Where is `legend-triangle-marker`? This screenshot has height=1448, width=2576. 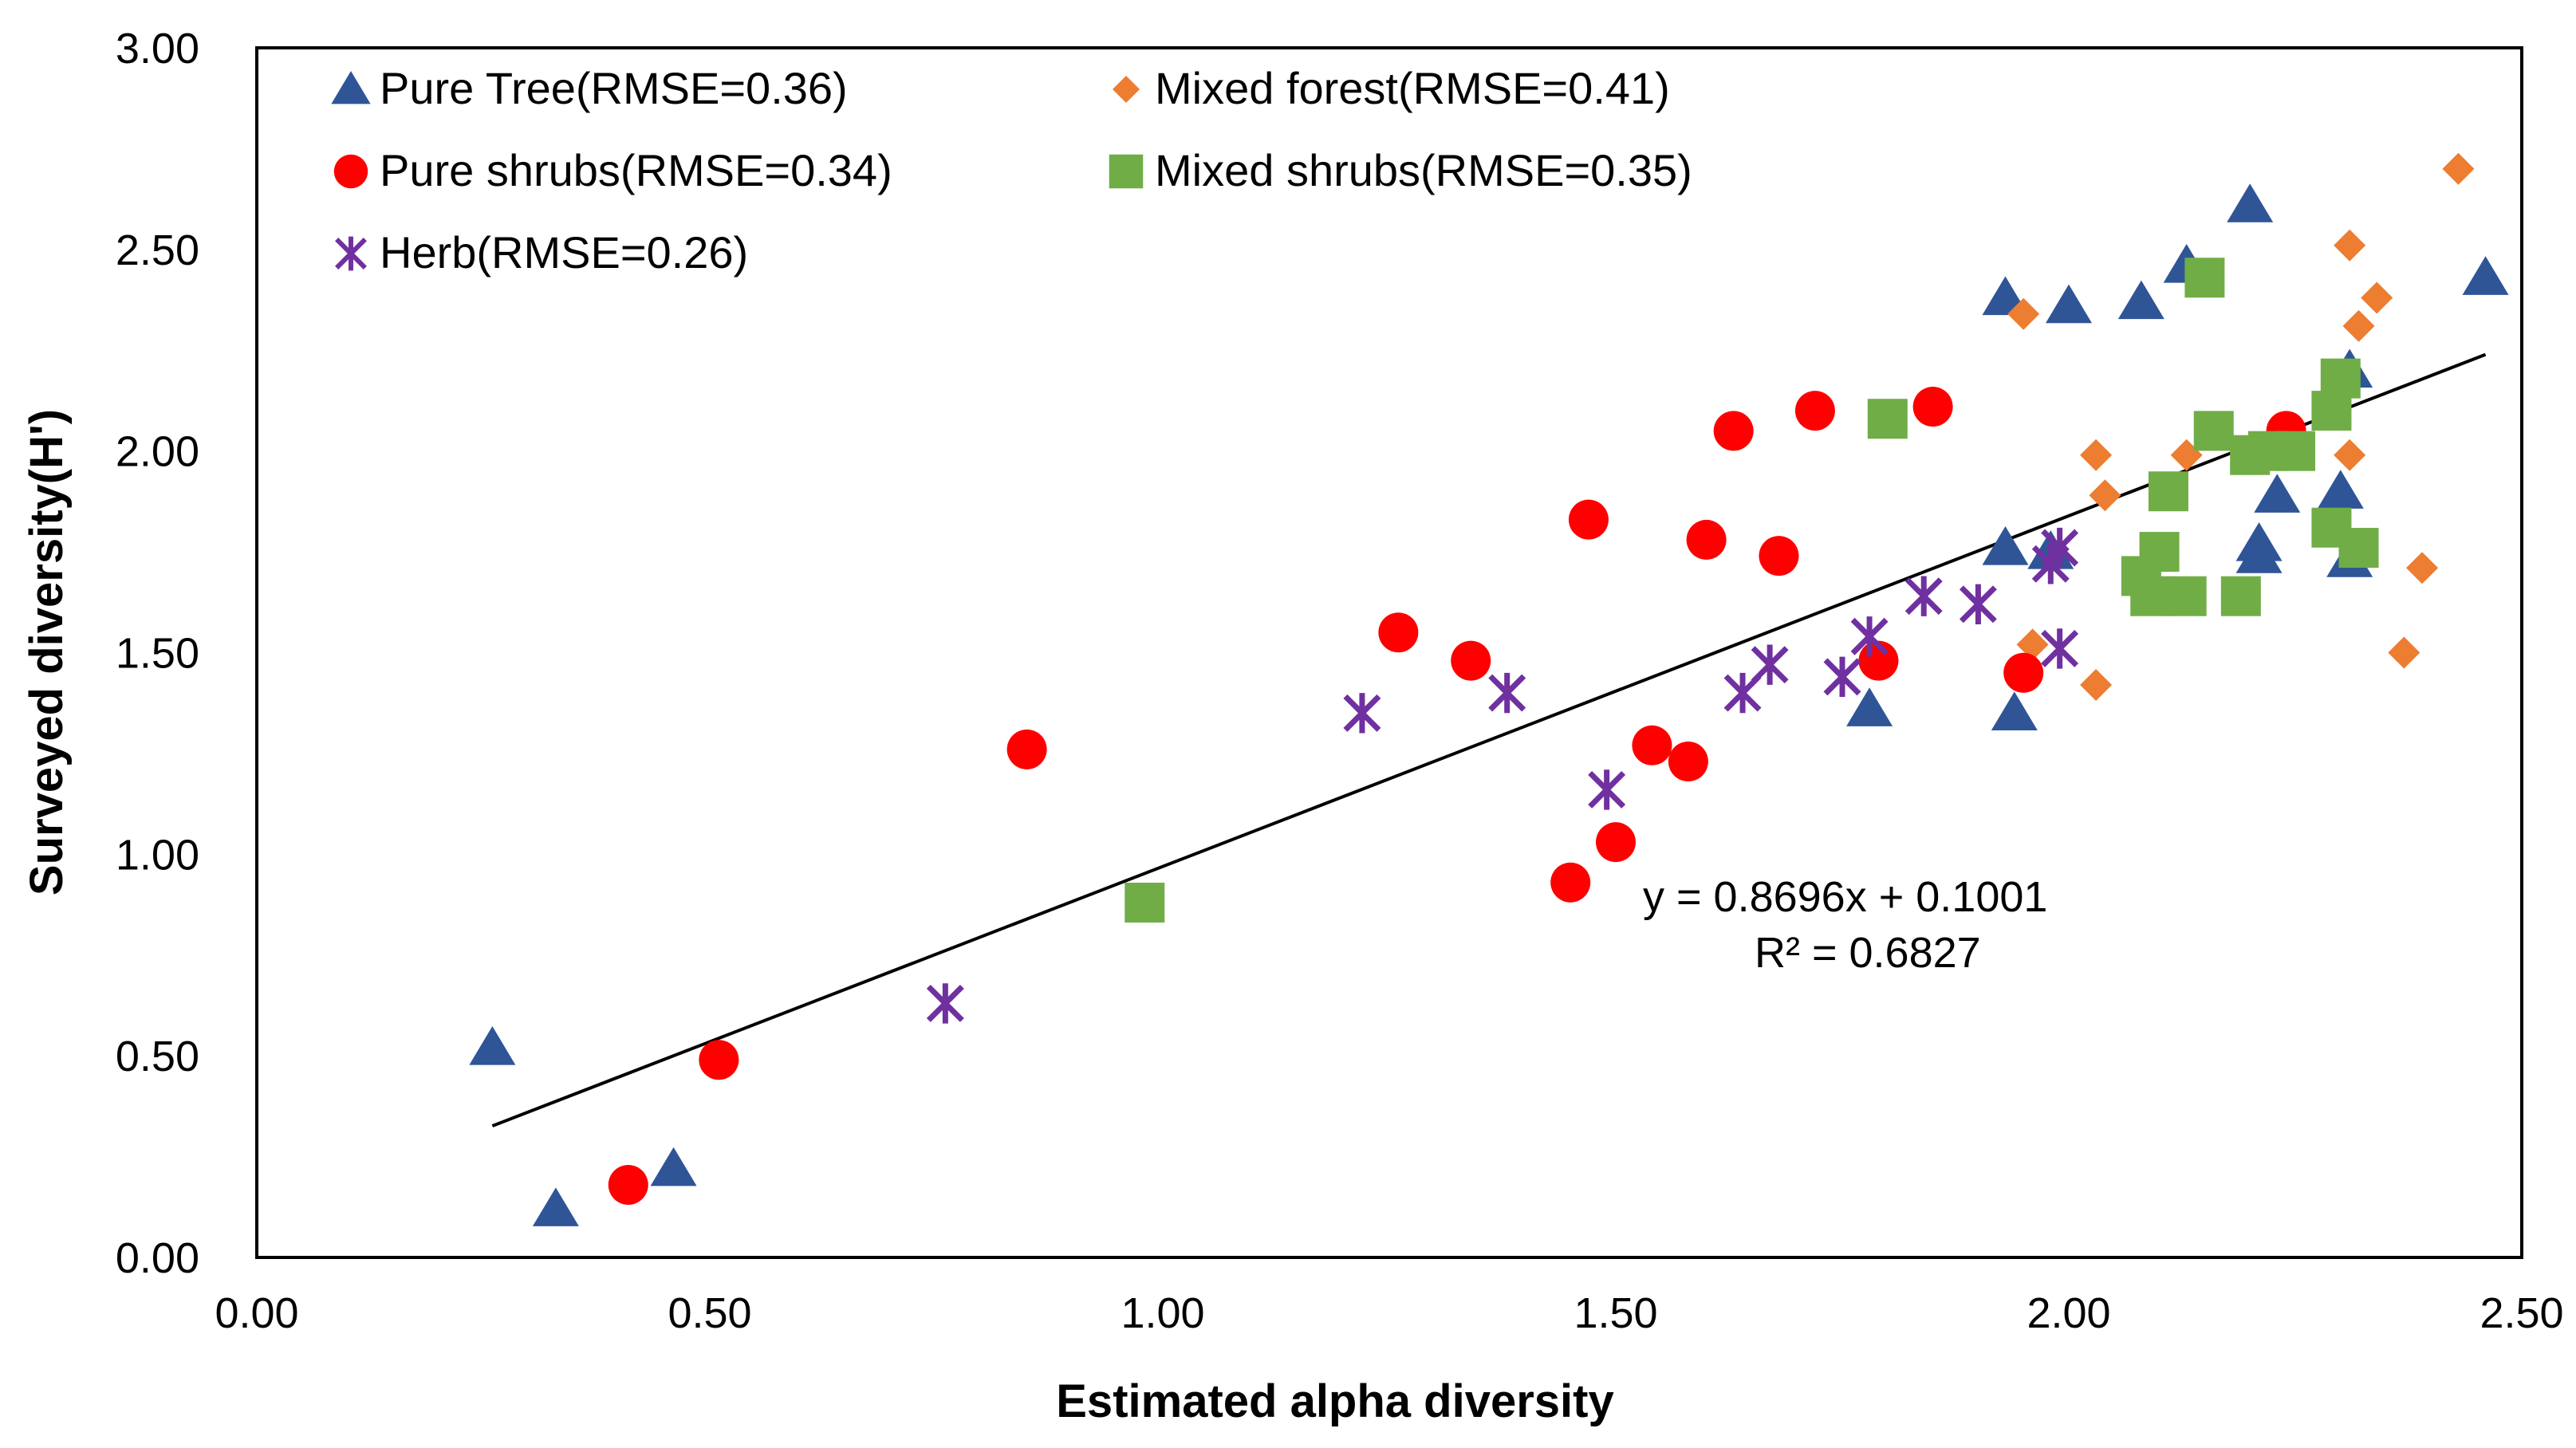
legend-triangle-marker is located at coordinates (351, 87).